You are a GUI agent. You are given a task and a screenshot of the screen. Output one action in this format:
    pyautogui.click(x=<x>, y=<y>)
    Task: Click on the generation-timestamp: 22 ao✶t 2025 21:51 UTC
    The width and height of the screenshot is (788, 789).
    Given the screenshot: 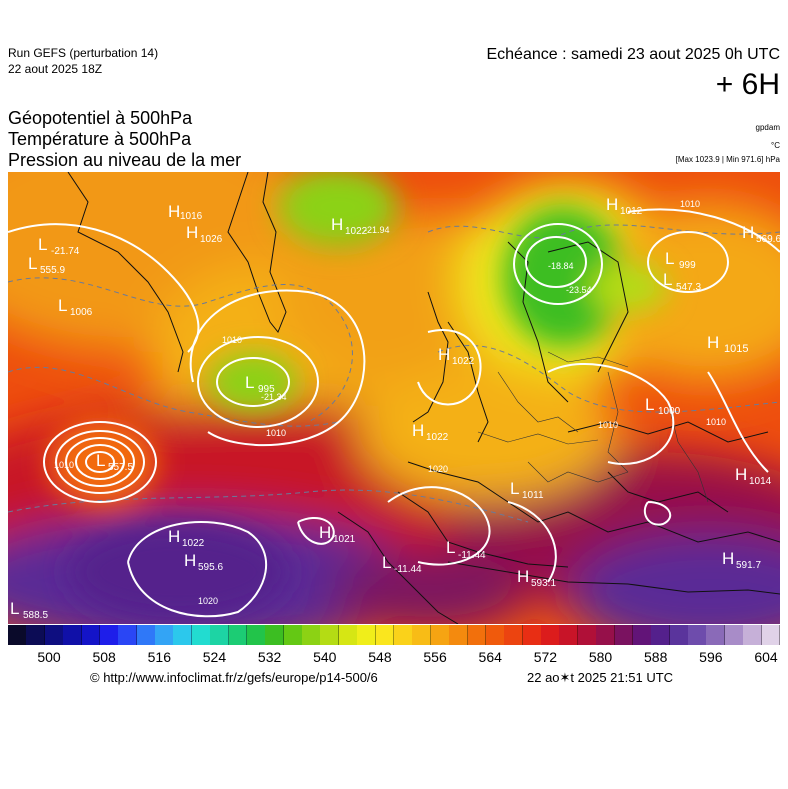 What is the action you would take?
    pyautogui.click(x=600, y=677)
    